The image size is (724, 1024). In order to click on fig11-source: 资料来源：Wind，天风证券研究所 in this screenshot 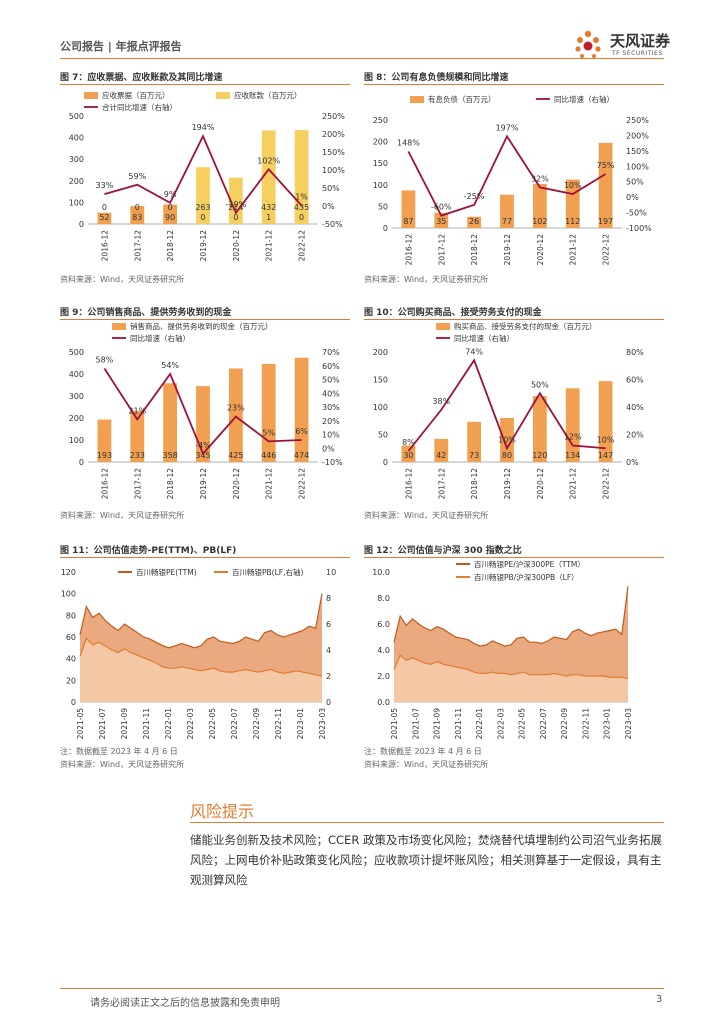, I will do `click(122, 764)`.